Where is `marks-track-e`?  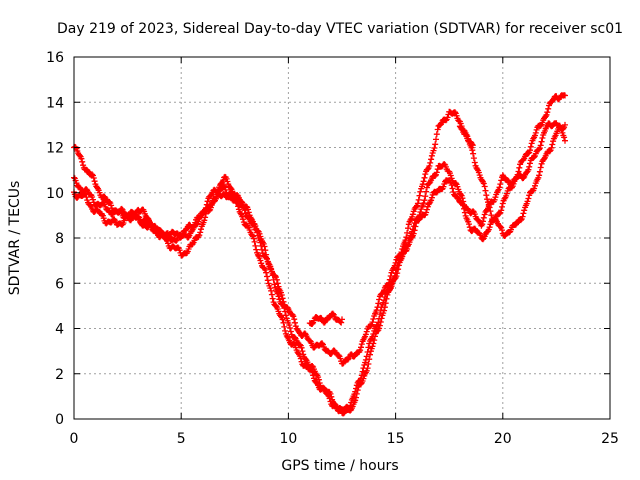 marks-track-e is located at coordinates (466, 136).